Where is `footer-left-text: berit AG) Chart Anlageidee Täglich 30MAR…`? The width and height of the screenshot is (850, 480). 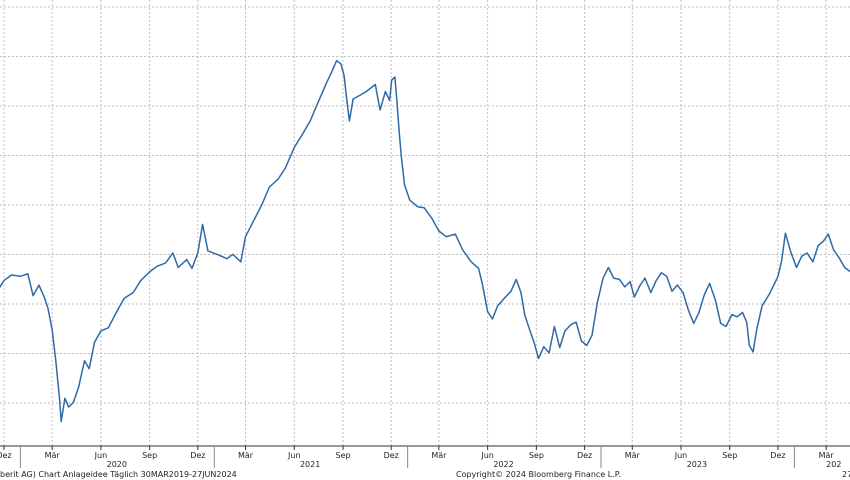
footer-left-text: berit AG) Chart Anlageidee Täglich 30MAR… is located at coordinates (118, 474).